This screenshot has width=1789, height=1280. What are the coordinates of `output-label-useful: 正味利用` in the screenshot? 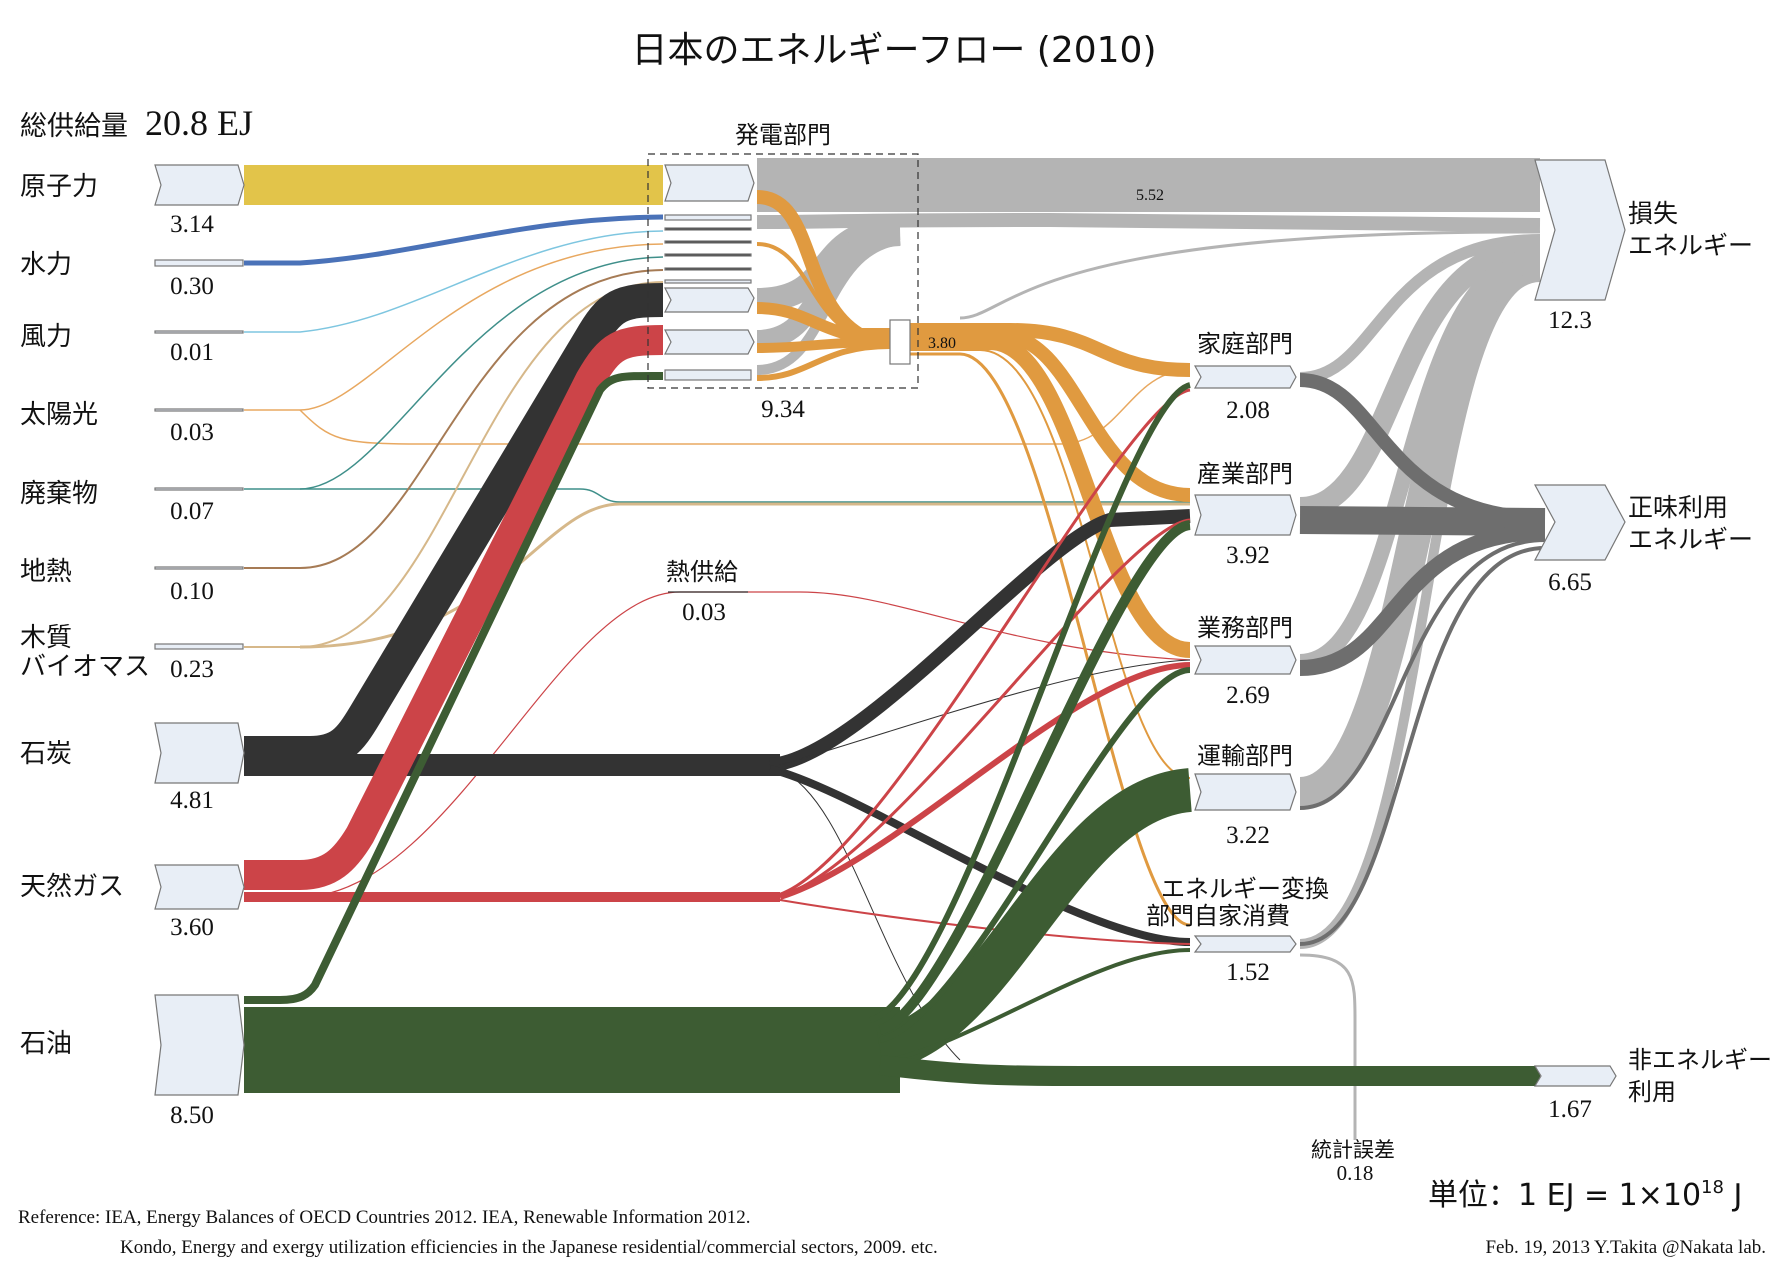 It's located at (1678, 507).